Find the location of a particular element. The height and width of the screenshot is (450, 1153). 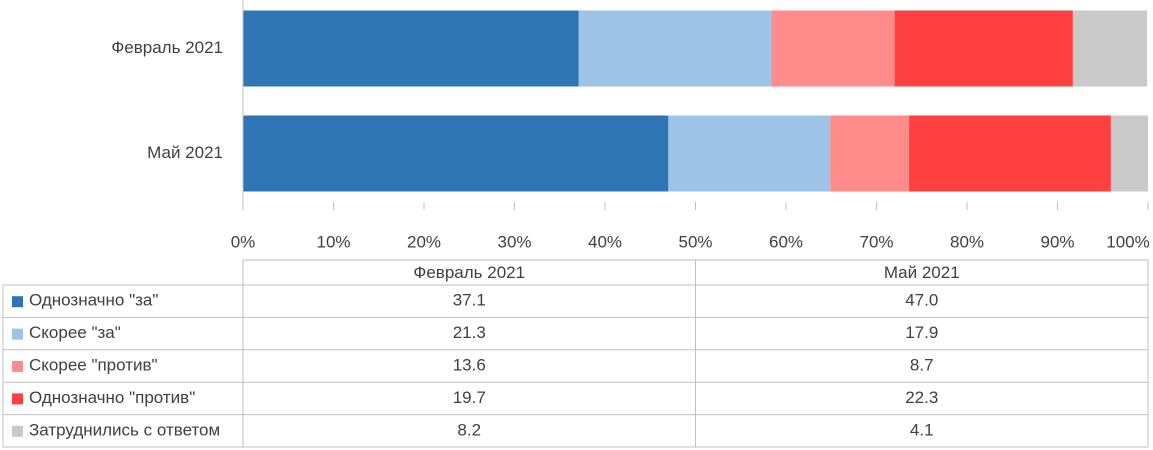

table-cell: 4.1 is located at coordinates (922, 429).